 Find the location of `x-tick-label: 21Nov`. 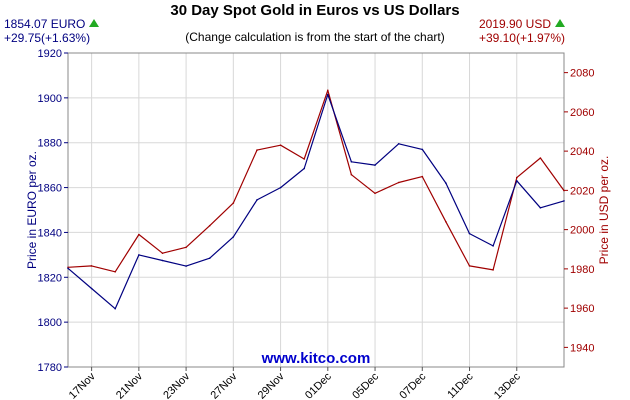

x-tick-label: 21Nov is located at coordinates (129, 385).